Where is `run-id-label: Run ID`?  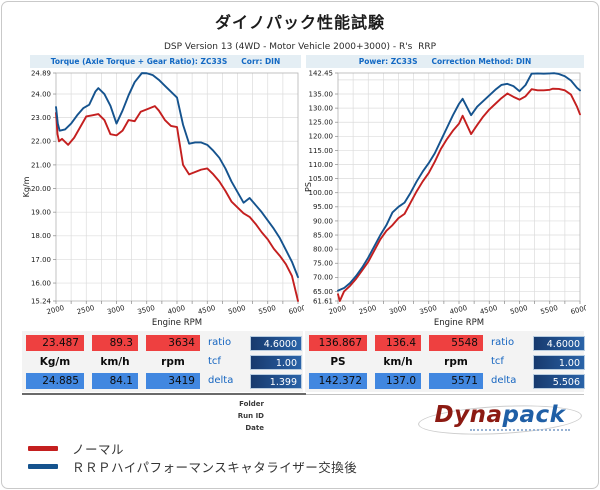
run-id-label: Run ID is located at coordinates (250, 416).